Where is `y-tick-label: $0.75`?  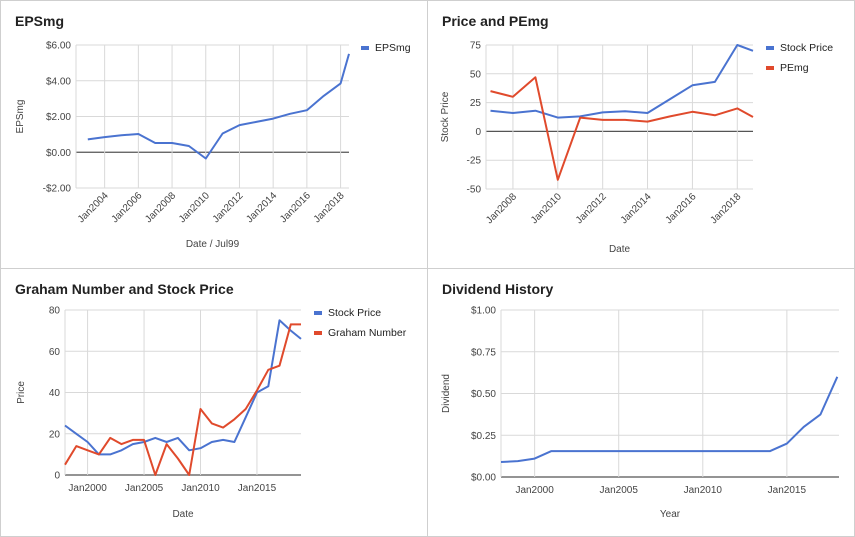 y-tick-label: $0.75 is located at coordinates (483, 352).